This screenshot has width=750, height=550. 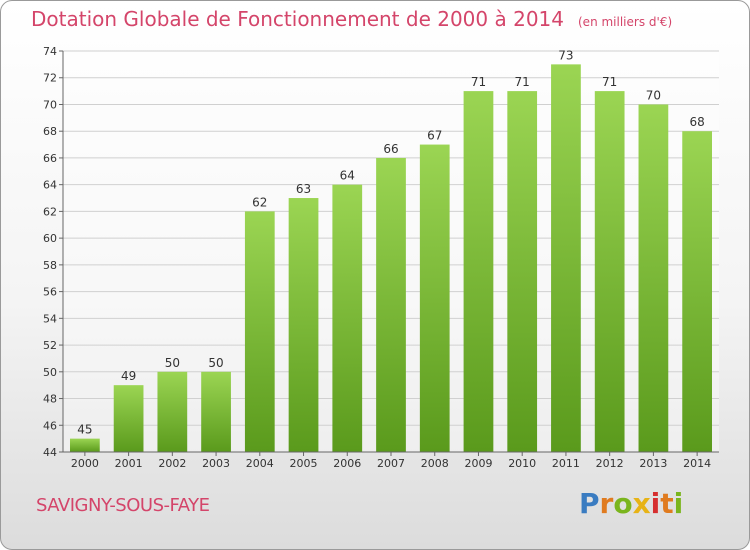 What do you see at coordinates (304, 463) in the screenshot?
I see `x-tick-label: 2005` at bounding box center [304, 463].